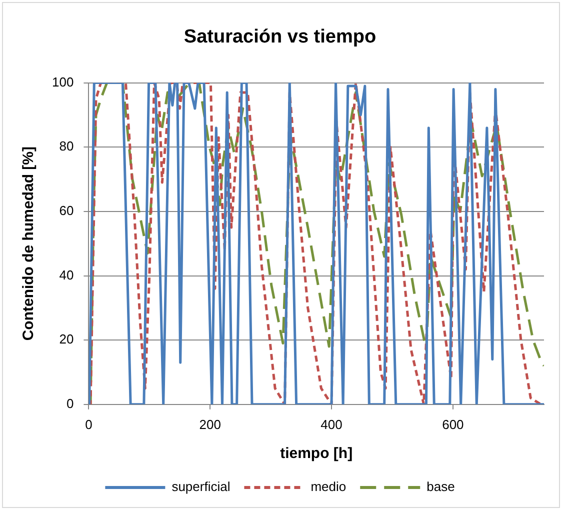  I want to click on y-tick-label: 20, so click(66, 339).